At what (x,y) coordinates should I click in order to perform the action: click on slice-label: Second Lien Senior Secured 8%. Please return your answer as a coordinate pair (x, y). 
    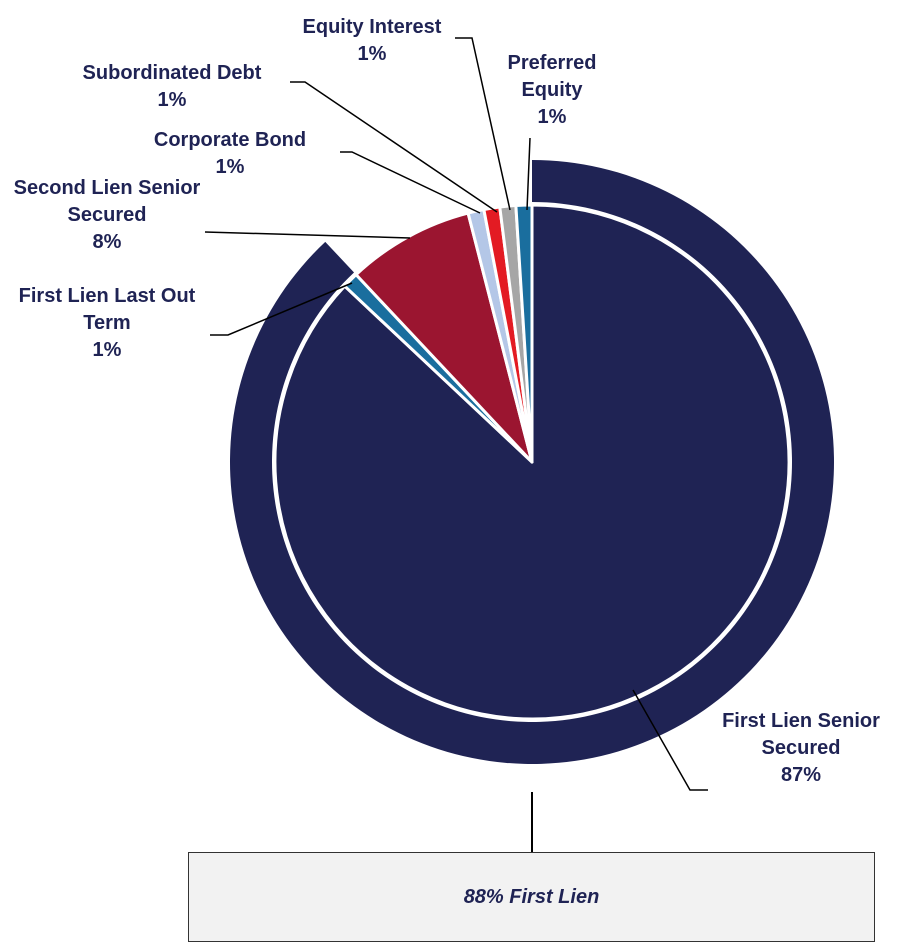
    Looking at the image, I should click on (107, 215).